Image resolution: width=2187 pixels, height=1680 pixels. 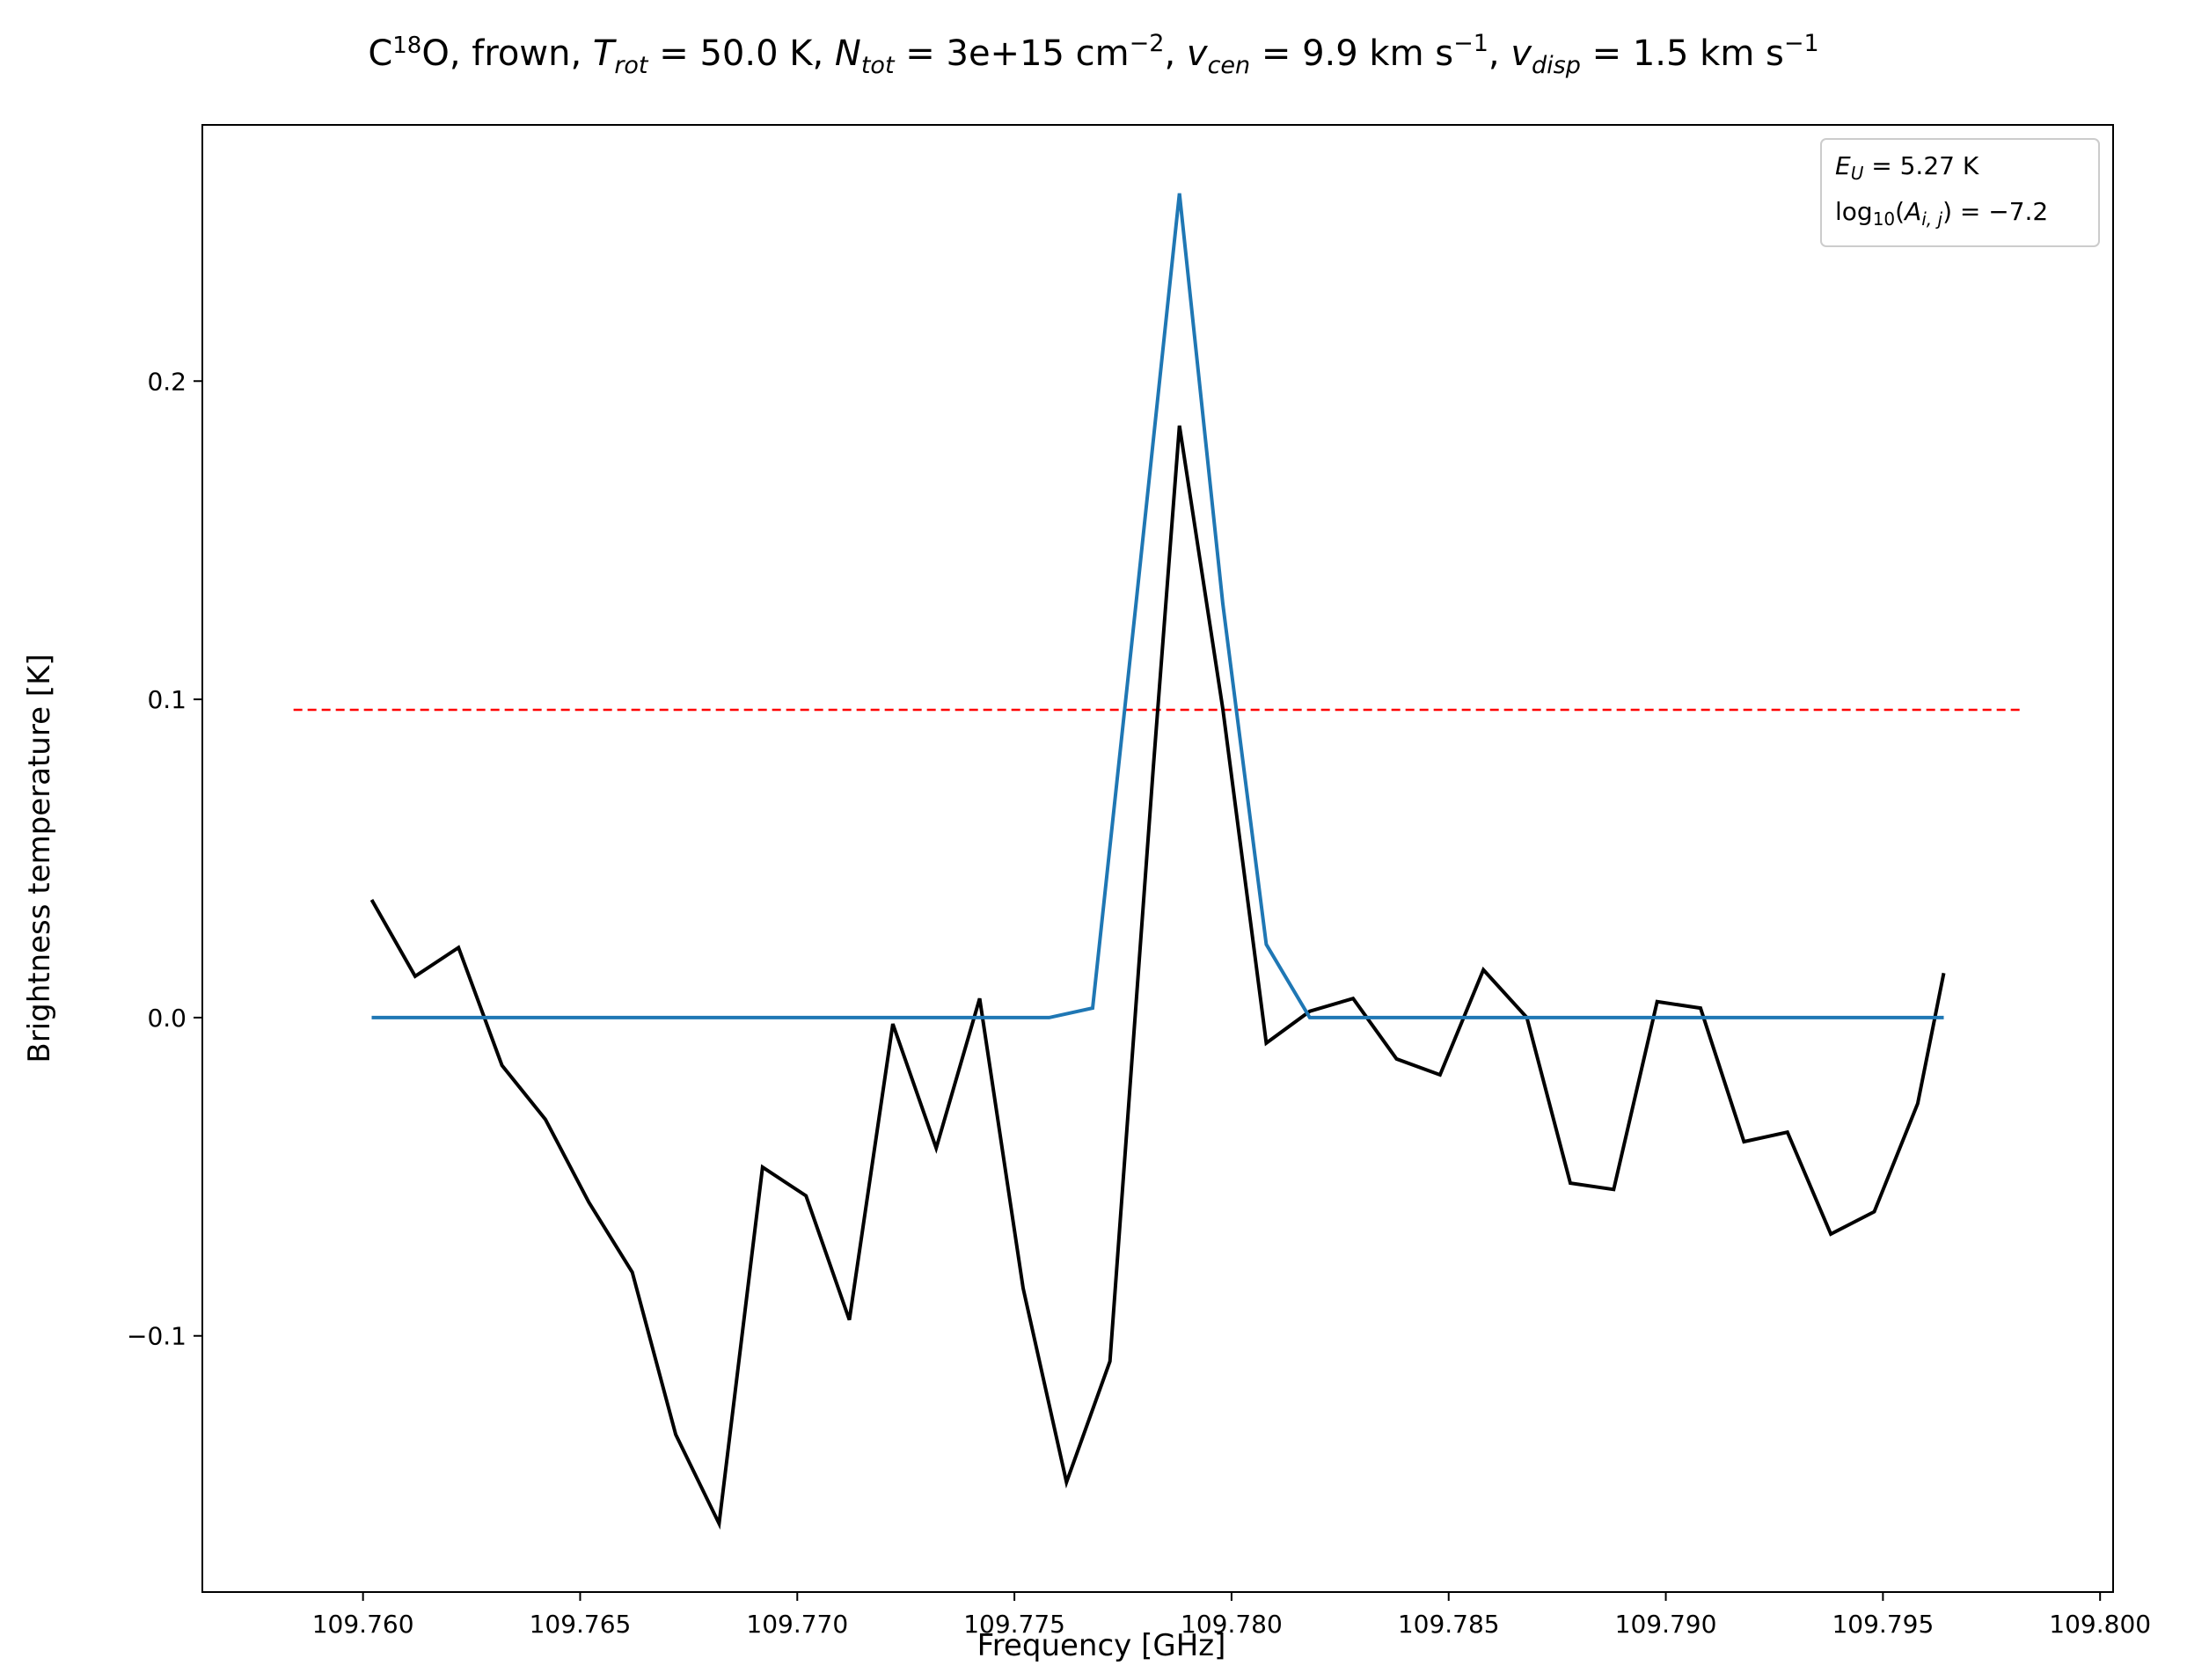 I want to click on y-tick-label: 0.0, so click(x=167, y=1018).